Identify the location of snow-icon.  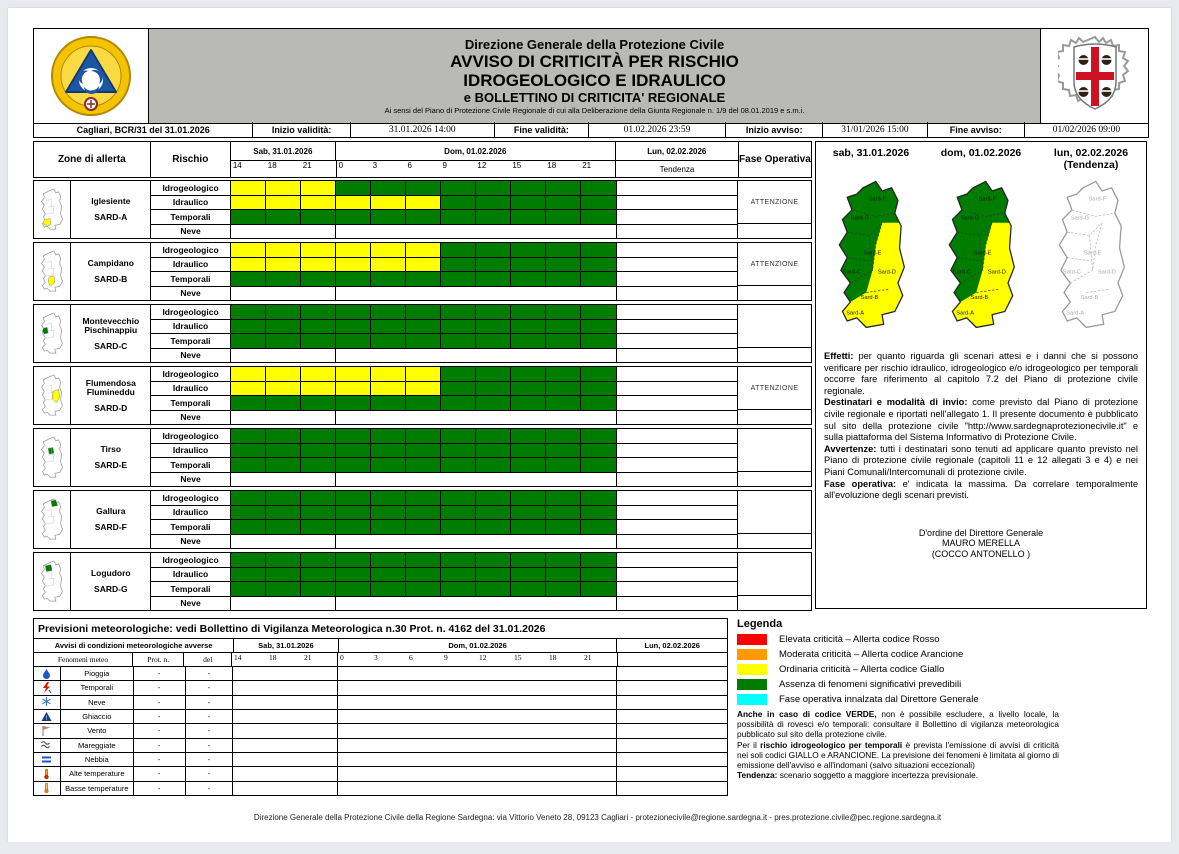
(47, 702).